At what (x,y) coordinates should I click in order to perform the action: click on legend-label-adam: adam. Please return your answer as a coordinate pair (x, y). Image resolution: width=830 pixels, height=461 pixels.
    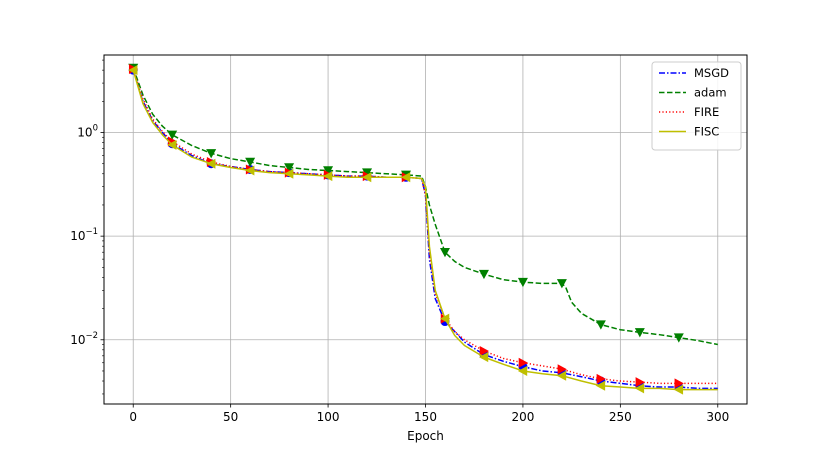
    Looking at the image, I should click on (710, 93).